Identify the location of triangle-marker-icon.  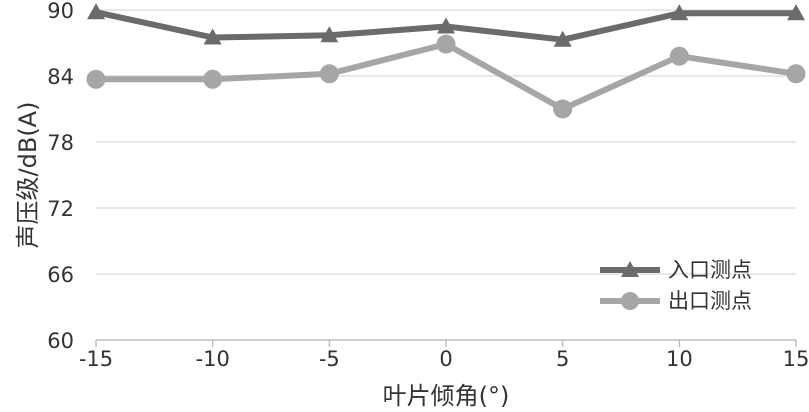
(630, 269).